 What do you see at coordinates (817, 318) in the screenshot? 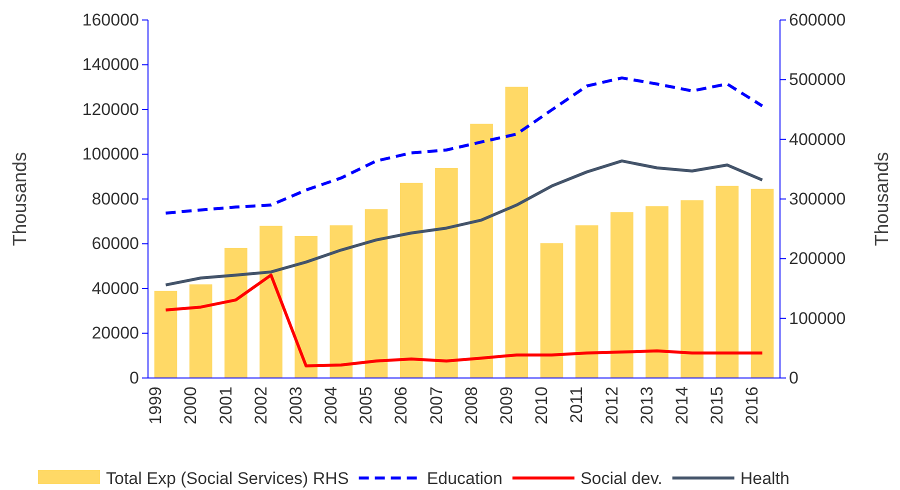
I see `y2-tick-label: 100000` at bounding box center [817, 318].